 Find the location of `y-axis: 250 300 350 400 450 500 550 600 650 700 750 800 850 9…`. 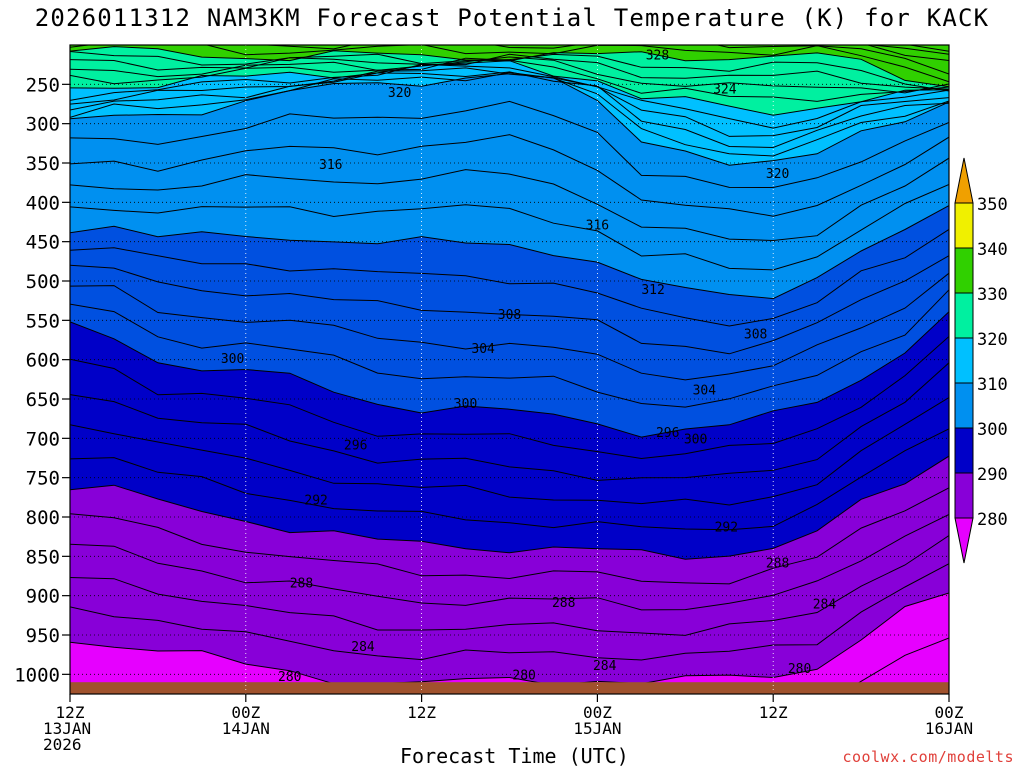

y-axis: 250 300 350 400 450 500 550 600 650 700 750 800 850 9… is located at coordinates (42, 380).